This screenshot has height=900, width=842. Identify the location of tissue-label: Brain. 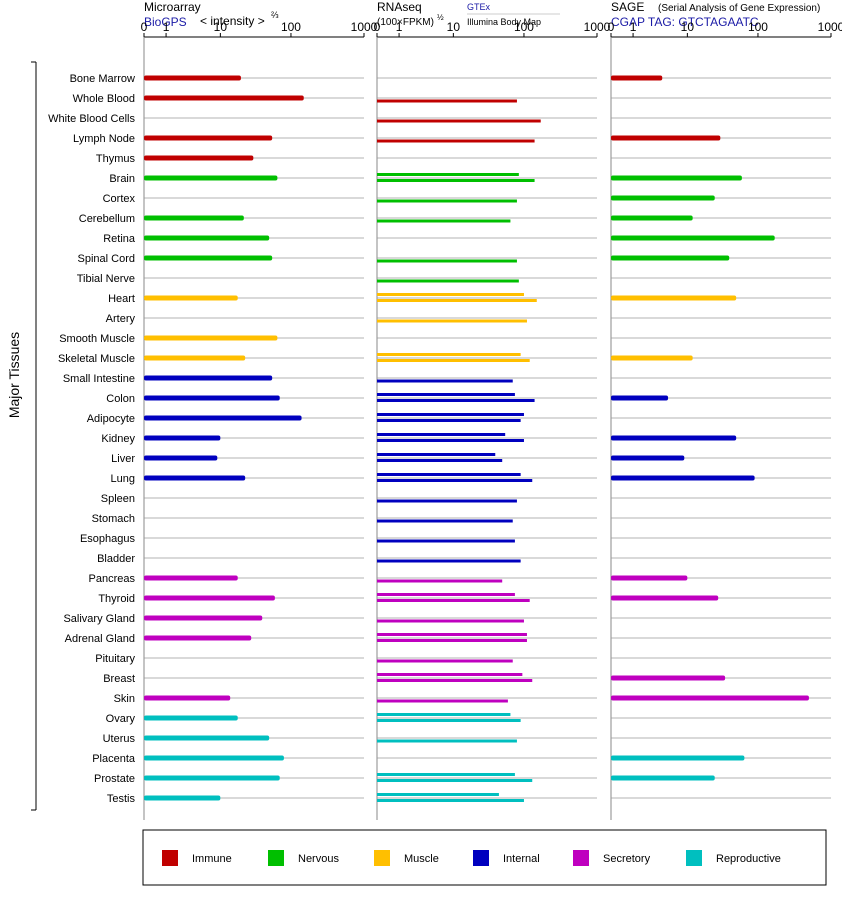
(122, 179).